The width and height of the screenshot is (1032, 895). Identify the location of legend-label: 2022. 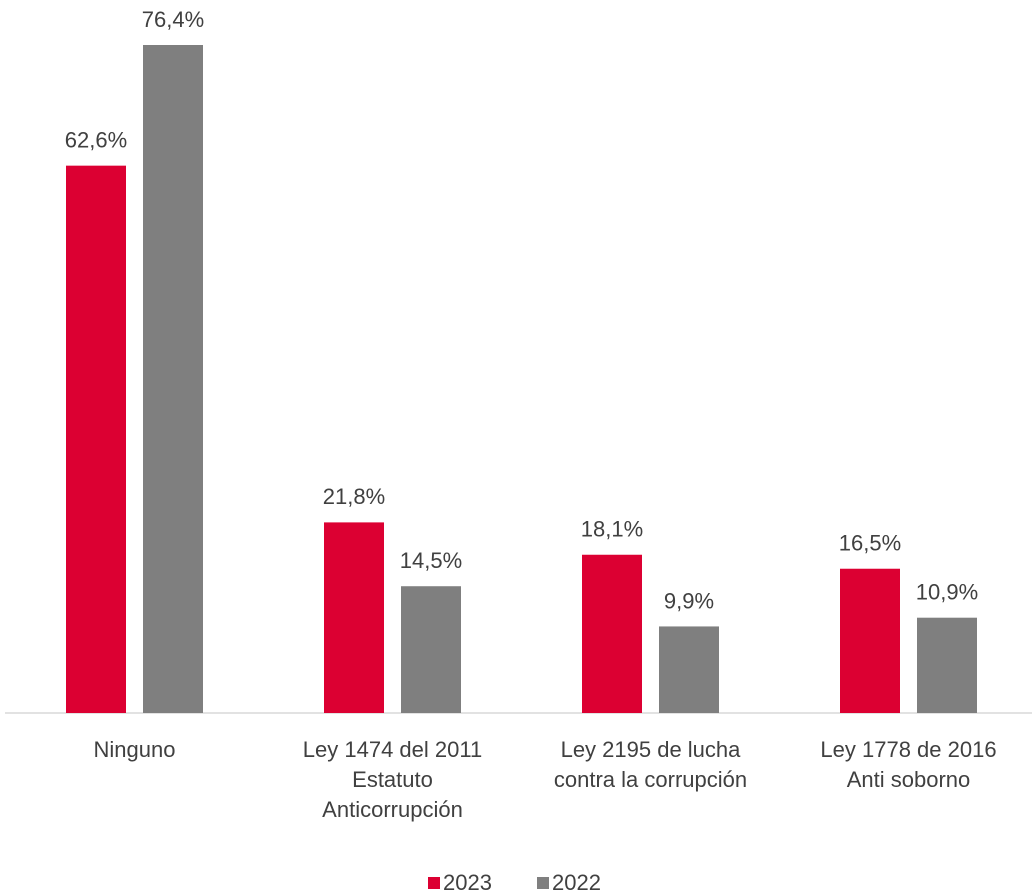
(576, 882).